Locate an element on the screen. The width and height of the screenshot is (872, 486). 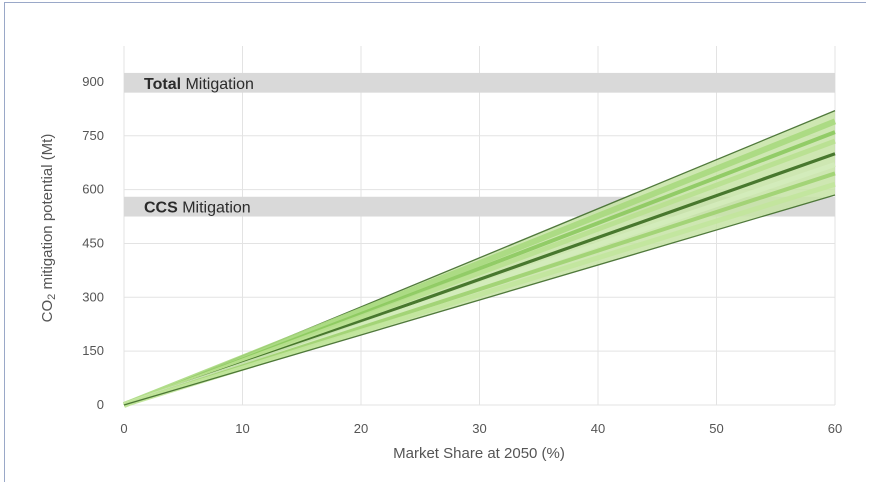
y-tick-label-600: 600 is located at coordinates (93, 189).